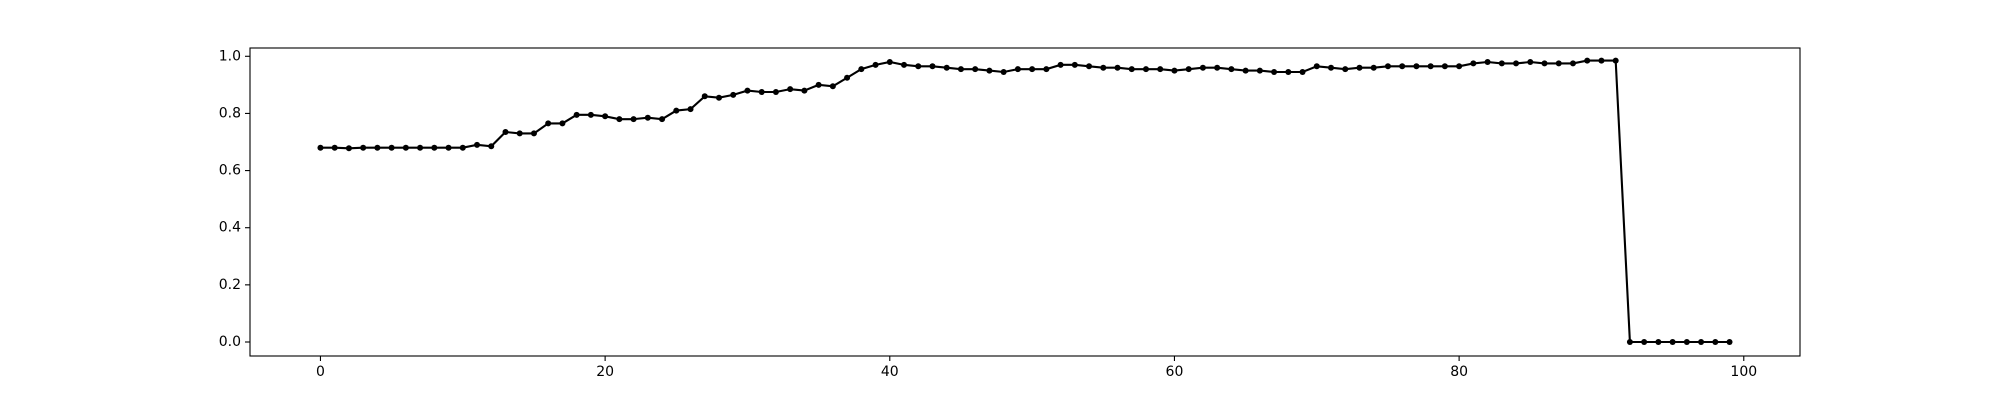  Describe the element at coordinates (320, 372) in the screenshot. I see `x-tick-label: 0` at that location.